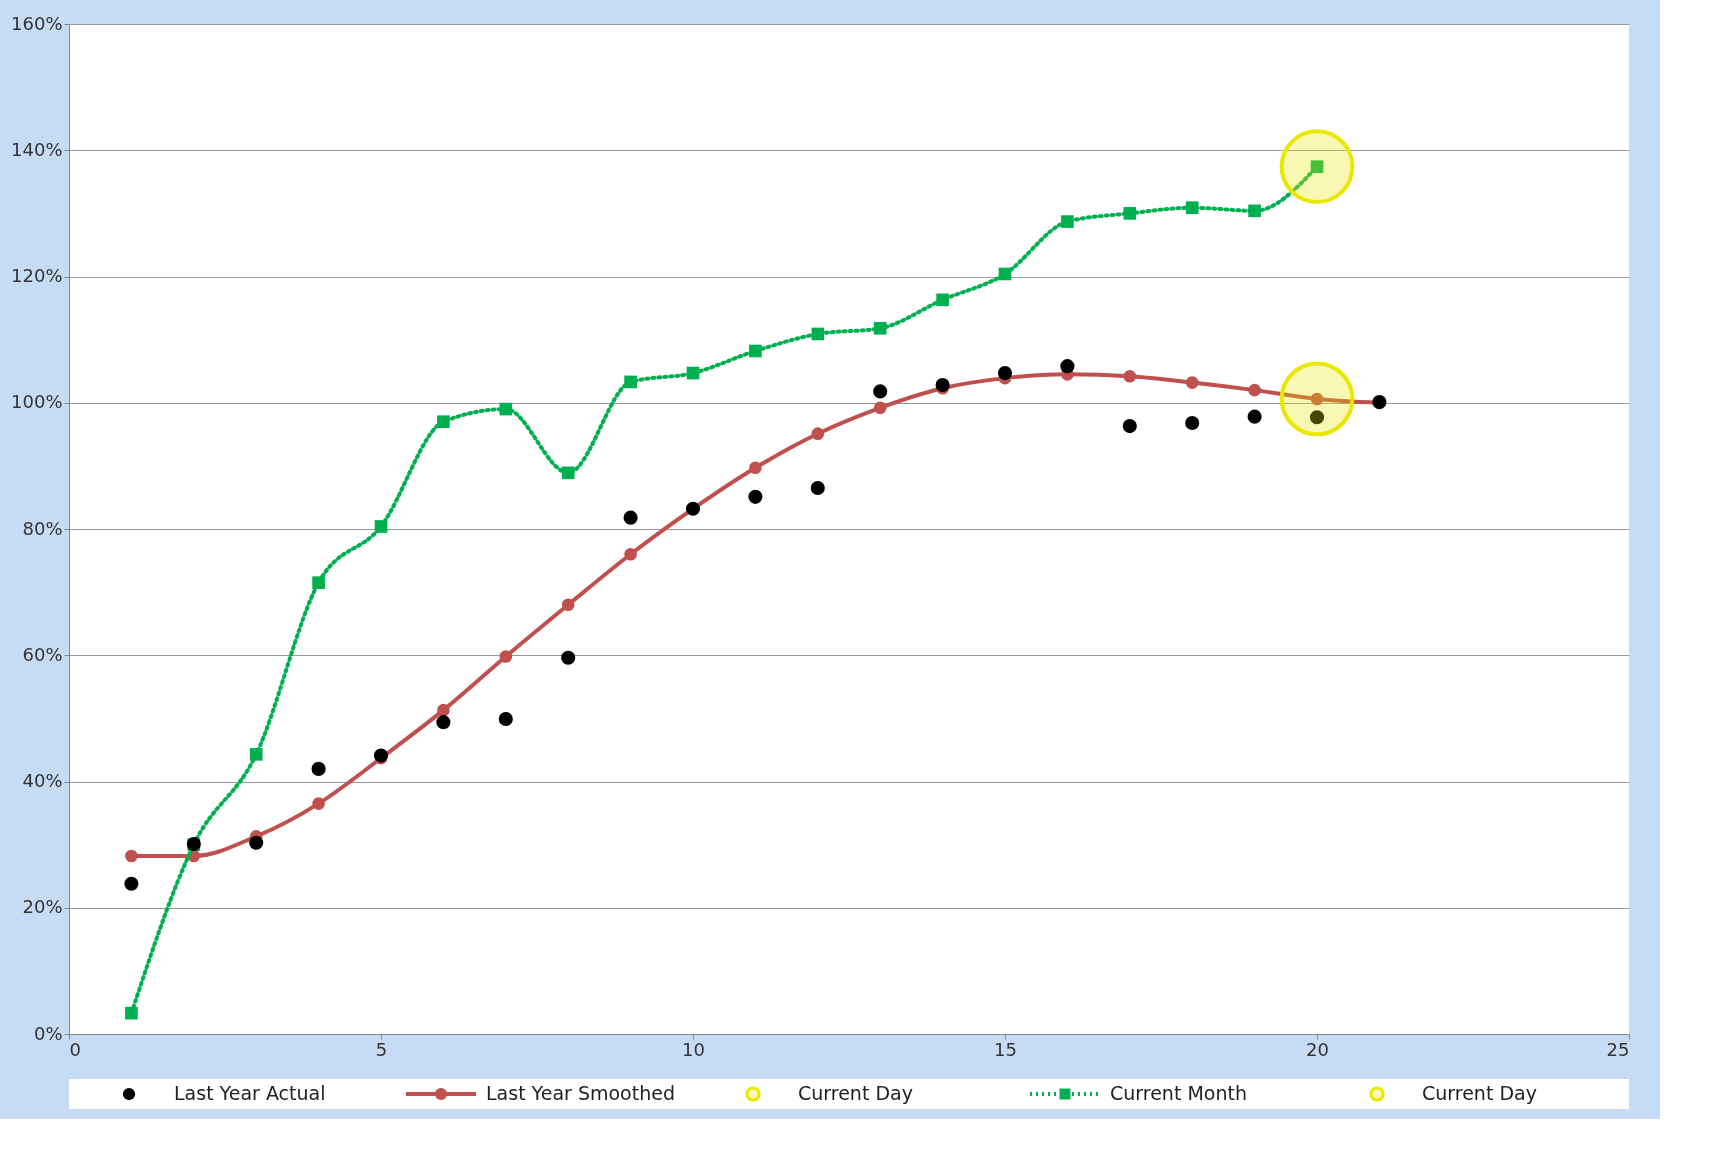  I want to click on y-tick-label: 0%, so click(48, 1033).